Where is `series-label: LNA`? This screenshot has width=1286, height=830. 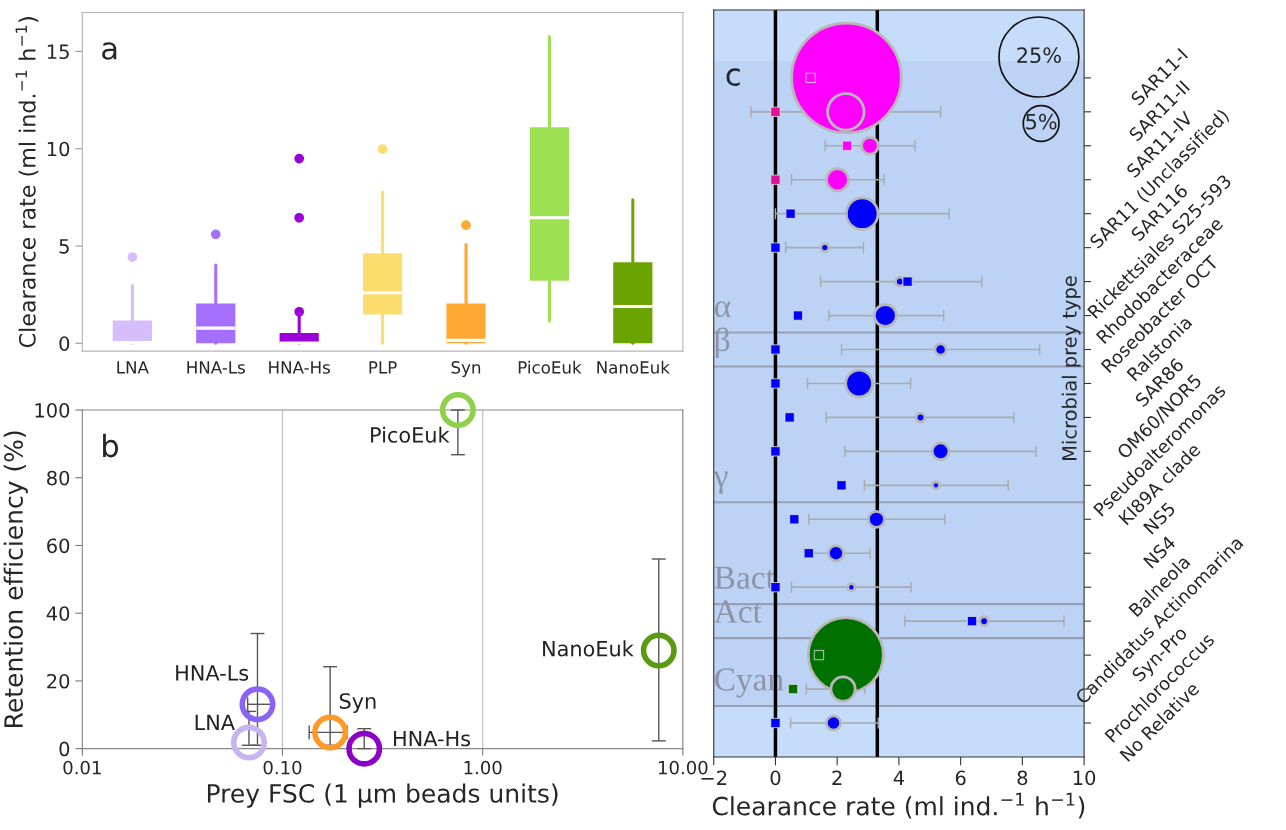 series-label: LNA is located at coordinates (215, 722).